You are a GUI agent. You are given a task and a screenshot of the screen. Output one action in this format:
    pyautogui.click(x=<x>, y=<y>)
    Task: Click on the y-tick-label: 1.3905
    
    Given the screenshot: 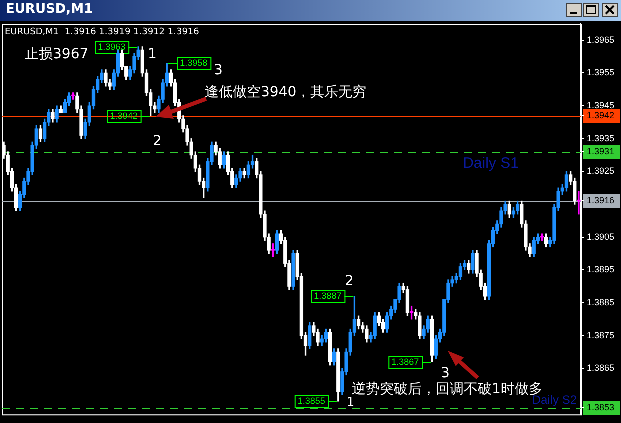 What is the action you would take?
    pyautogui.click(x=601, y=237)
    